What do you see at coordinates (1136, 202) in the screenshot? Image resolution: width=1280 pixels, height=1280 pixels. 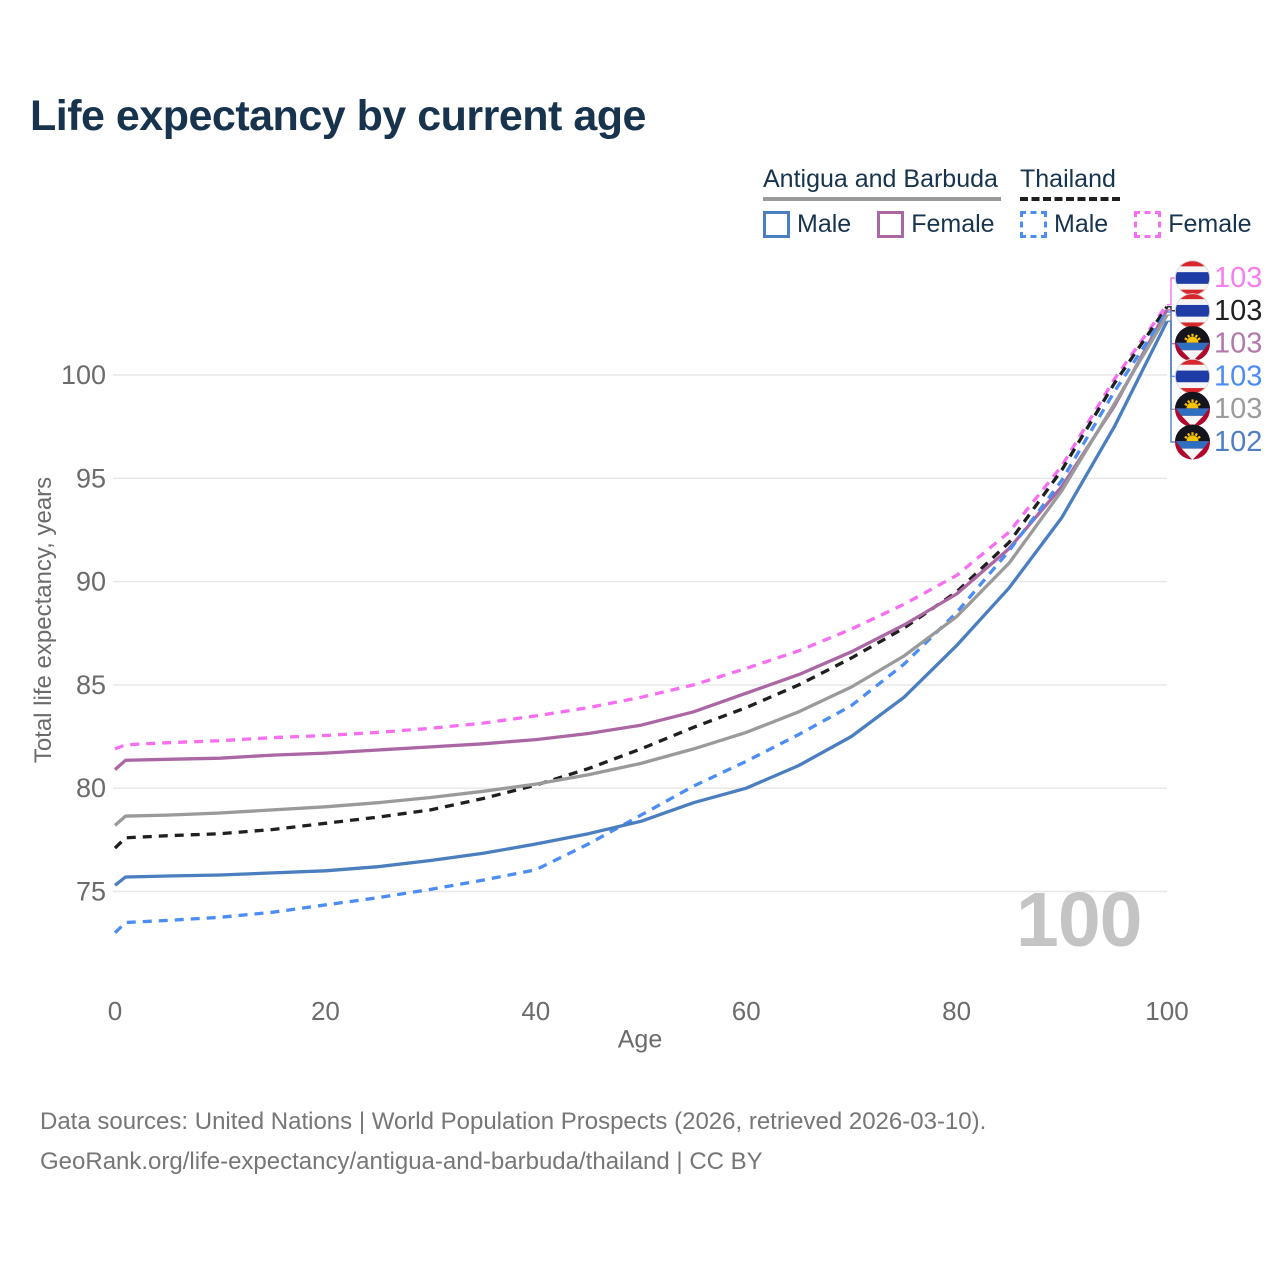 I see `legend-group-thailand: Thailand Male Female` at bounding box center [1136, 202].